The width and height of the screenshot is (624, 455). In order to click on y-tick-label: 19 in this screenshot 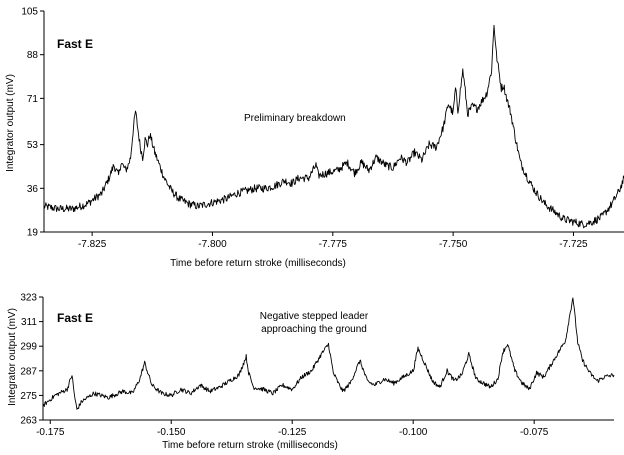, I will do `click(33, 233)`.